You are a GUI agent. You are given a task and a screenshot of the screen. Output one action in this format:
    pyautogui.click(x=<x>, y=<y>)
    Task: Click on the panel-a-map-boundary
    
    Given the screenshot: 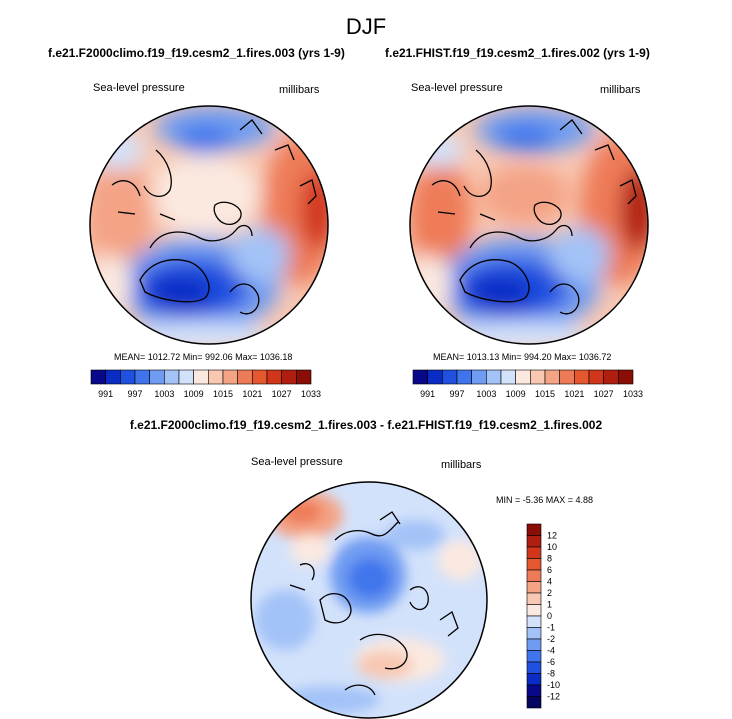 What is the action you would take?
    pyautogui.click(x=209, y=225)
    